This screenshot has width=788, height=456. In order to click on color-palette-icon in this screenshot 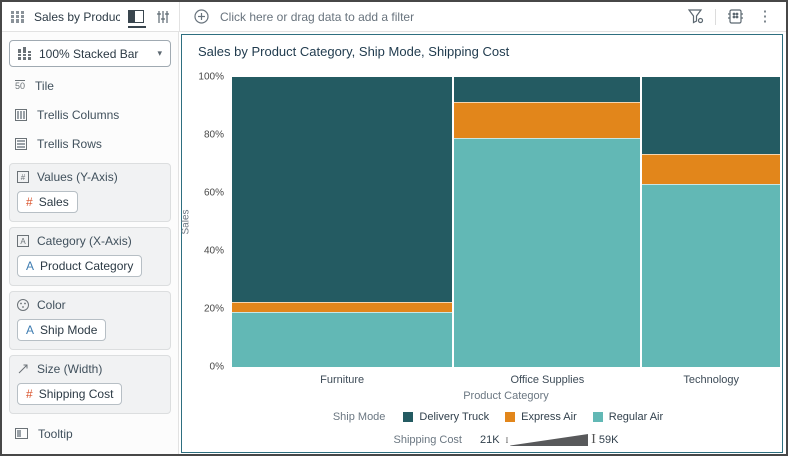, I will do `click(23, 305)`.